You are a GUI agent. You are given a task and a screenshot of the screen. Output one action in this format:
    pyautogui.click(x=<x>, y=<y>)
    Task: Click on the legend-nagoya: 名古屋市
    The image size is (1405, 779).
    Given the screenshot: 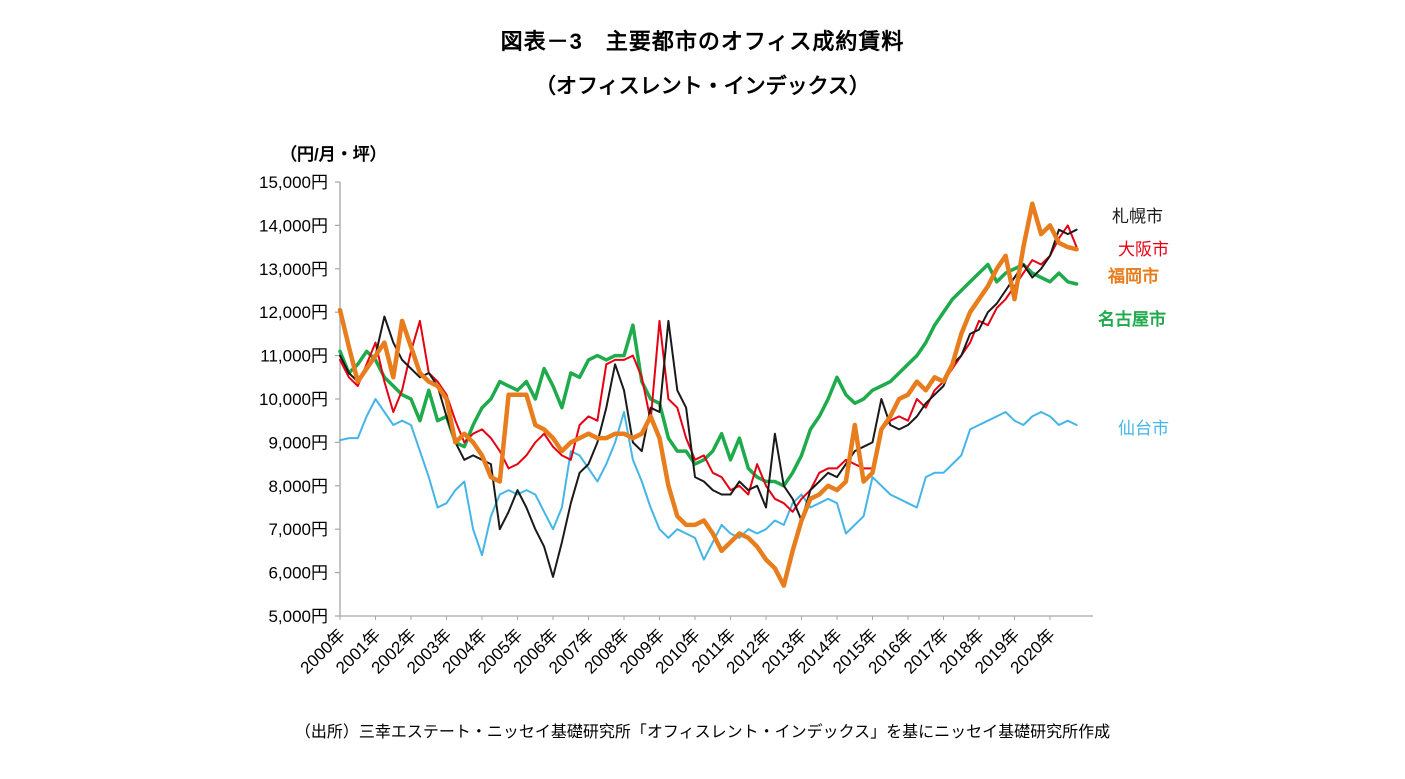 What is the action you would take?
    pyautogui.click(x=1132, y=319)
    